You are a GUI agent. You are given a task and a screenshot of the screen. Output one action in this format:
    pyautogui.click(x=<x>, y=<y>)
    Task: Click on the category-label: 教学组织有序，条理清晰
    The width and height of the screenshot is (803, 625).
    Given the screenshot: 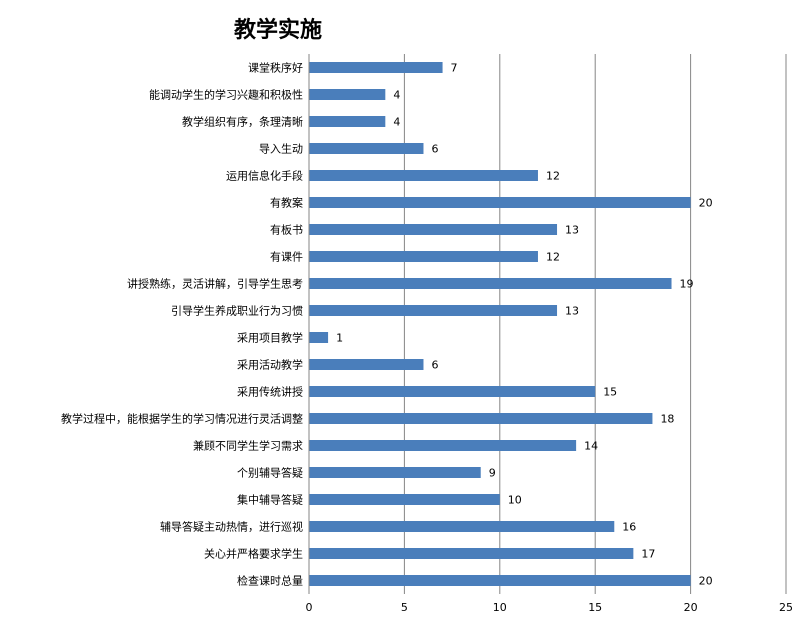 What is the action you would take?
    pyautogui.click(x=242, y=122)
    